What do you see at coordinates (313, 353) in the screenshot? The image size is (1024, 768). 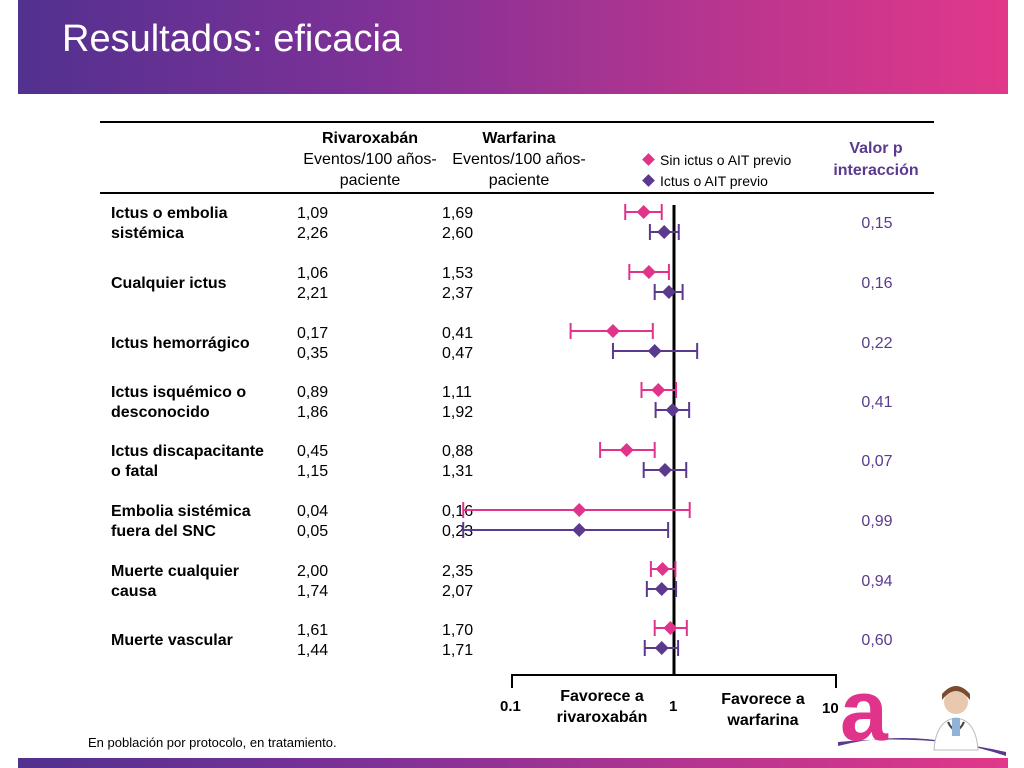 I see `value-prior: 0,35` at bounding box center [313, 353].